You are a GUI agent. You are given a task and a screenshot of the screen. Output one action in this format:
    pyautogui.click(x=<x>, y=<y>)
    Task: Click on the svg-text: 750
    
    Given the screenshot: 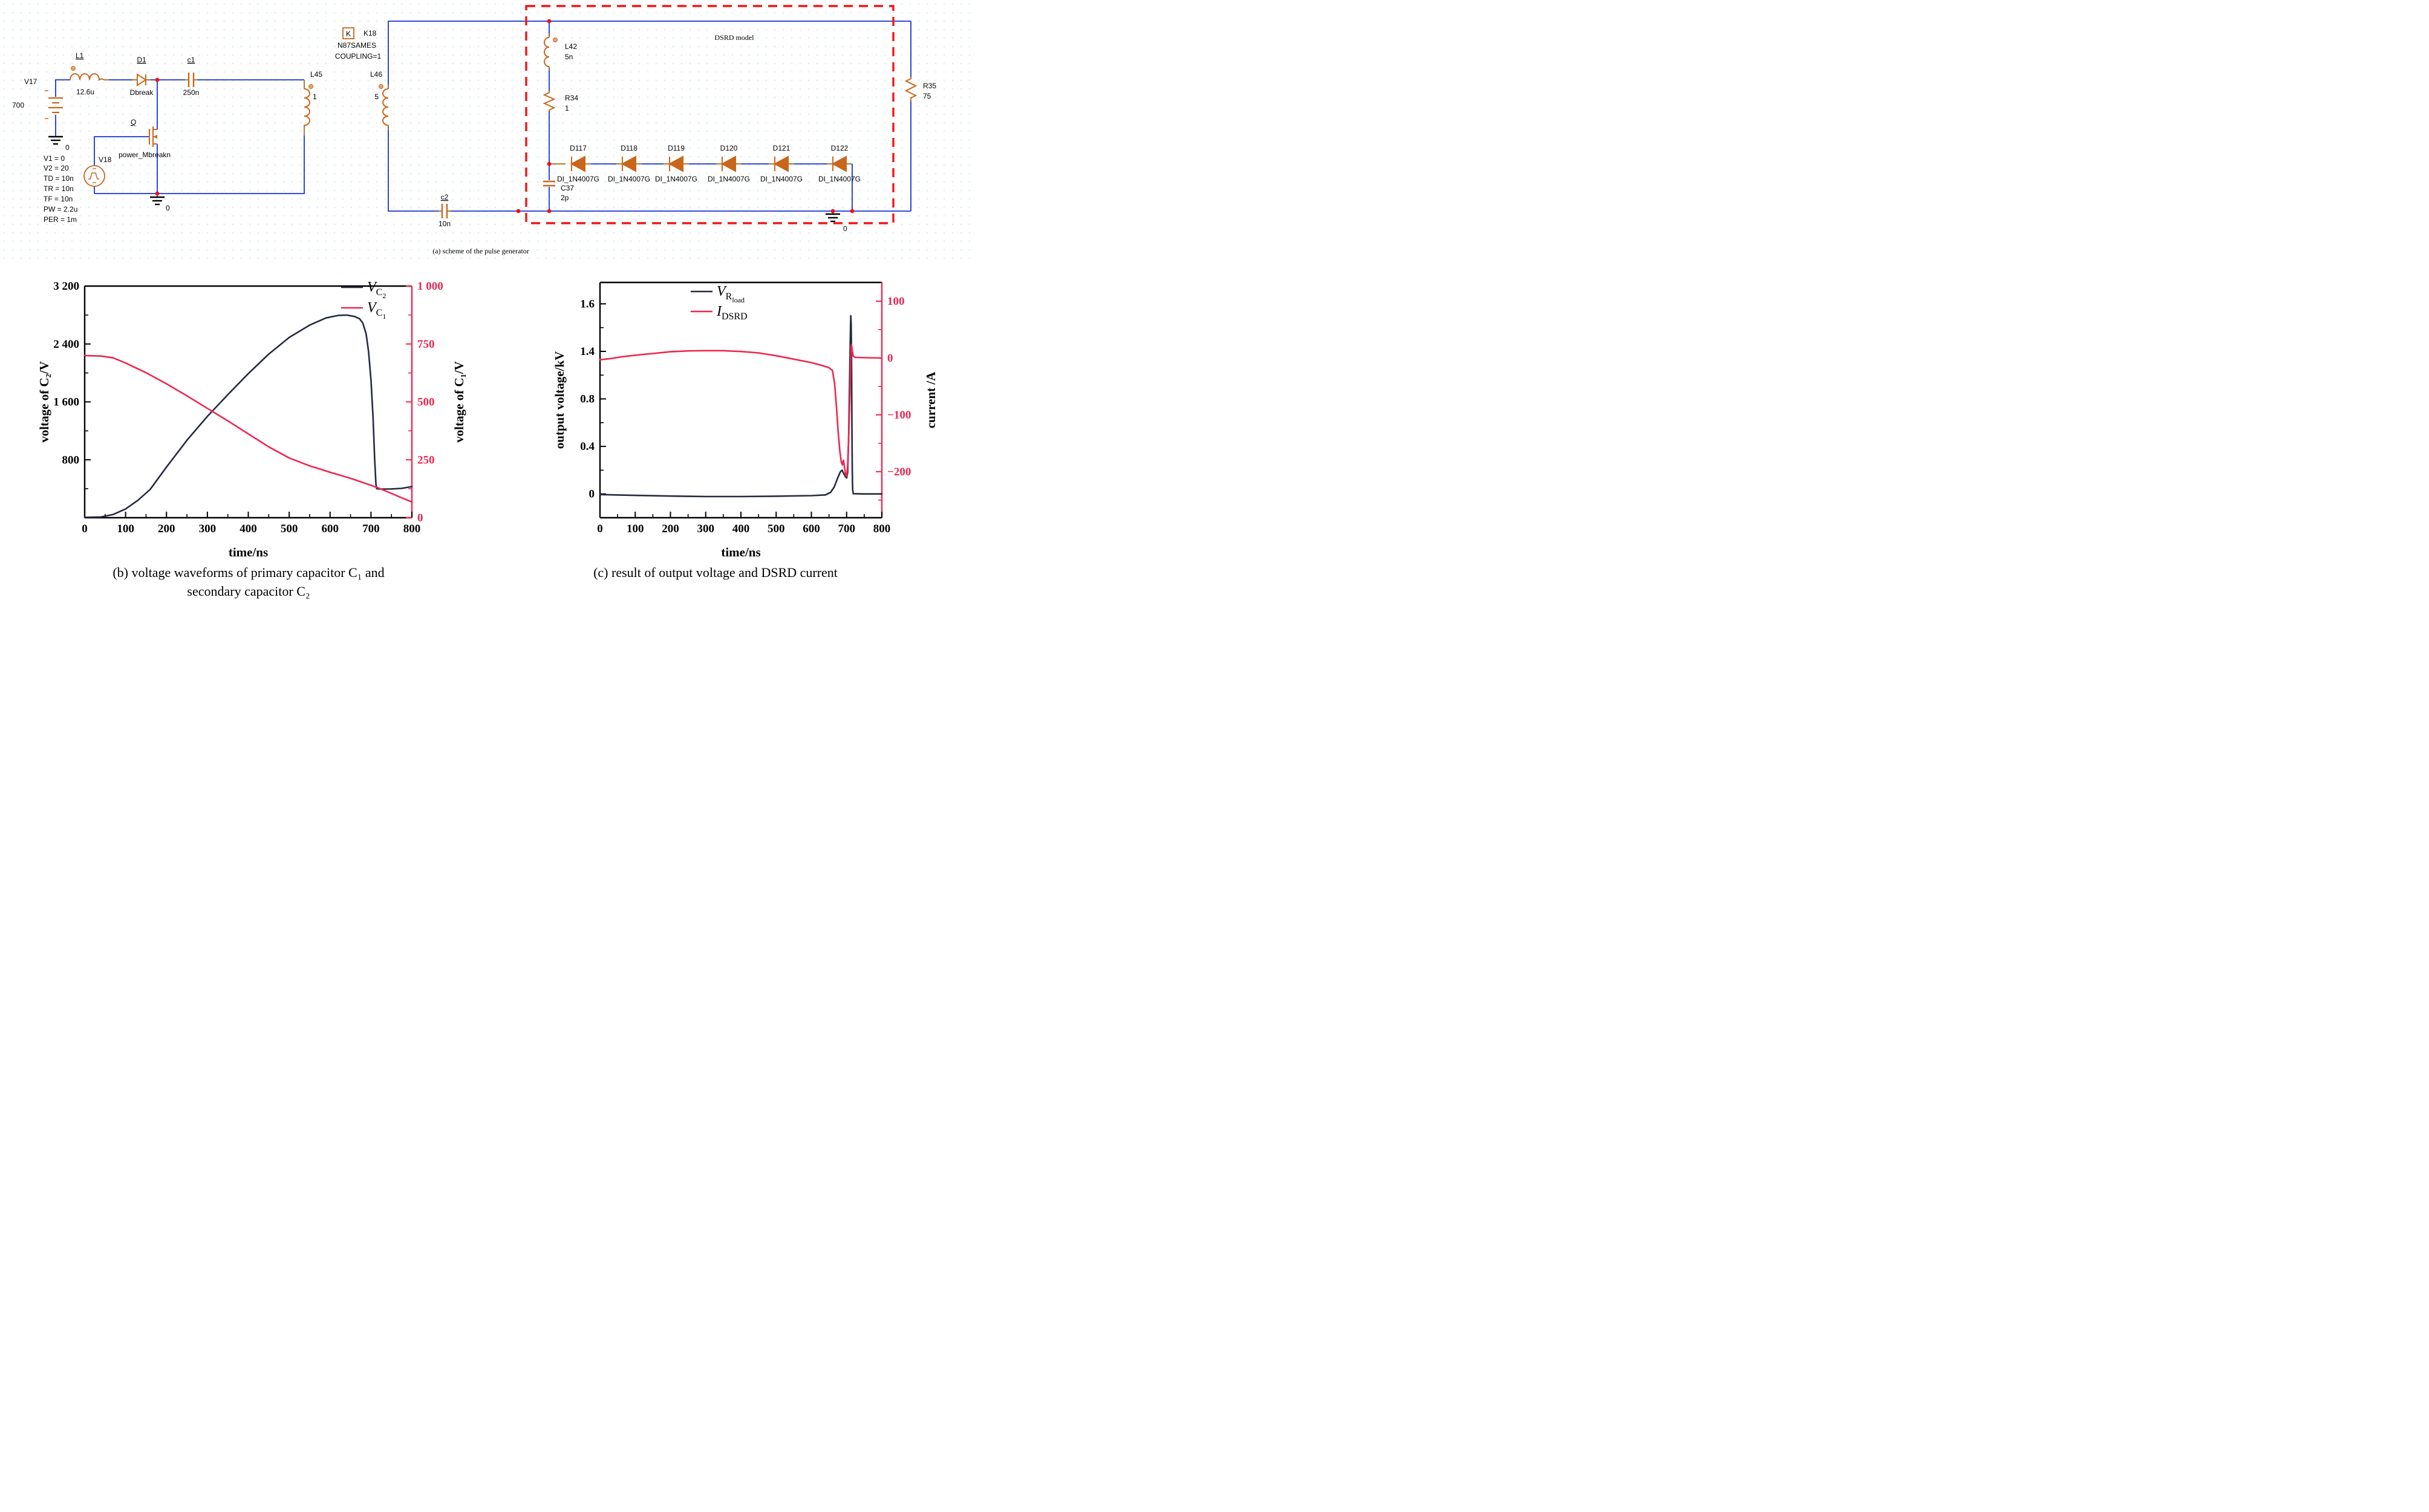 What is the action you would take?
    pyautogui.click(x=426, y=344)
    